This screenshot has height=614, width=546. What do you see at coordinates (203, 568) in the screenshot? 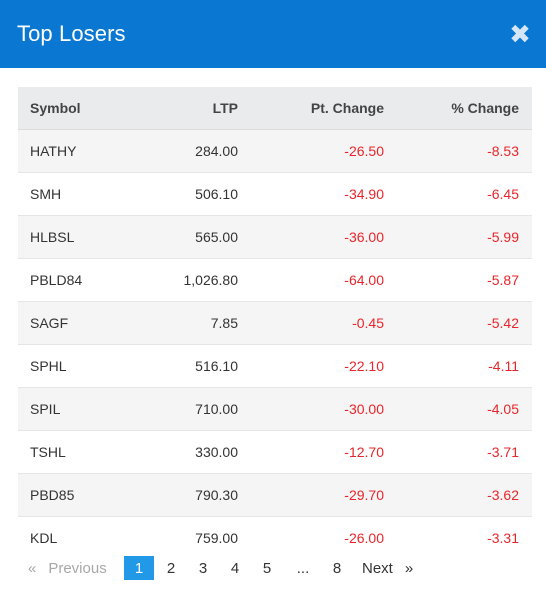
I see `page-button-3: 3` at bounding box center [203, 568].